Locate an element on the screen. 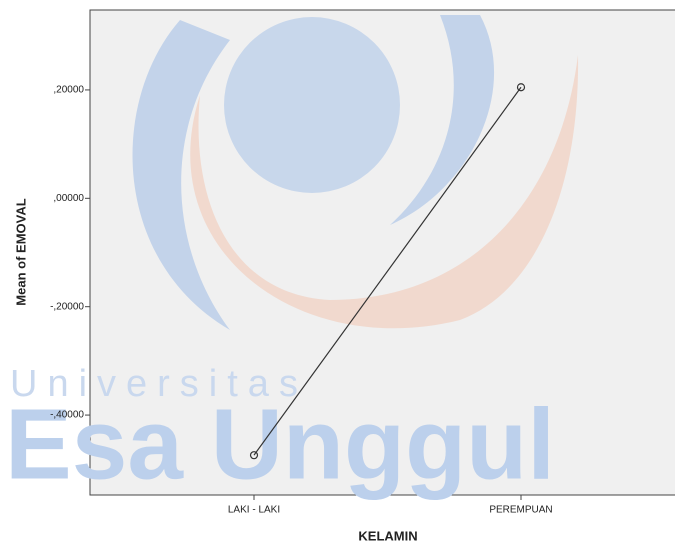 This screenshot has width=675, height=548. y-tick-label: -,20000 is located at coordinates (67, 306).